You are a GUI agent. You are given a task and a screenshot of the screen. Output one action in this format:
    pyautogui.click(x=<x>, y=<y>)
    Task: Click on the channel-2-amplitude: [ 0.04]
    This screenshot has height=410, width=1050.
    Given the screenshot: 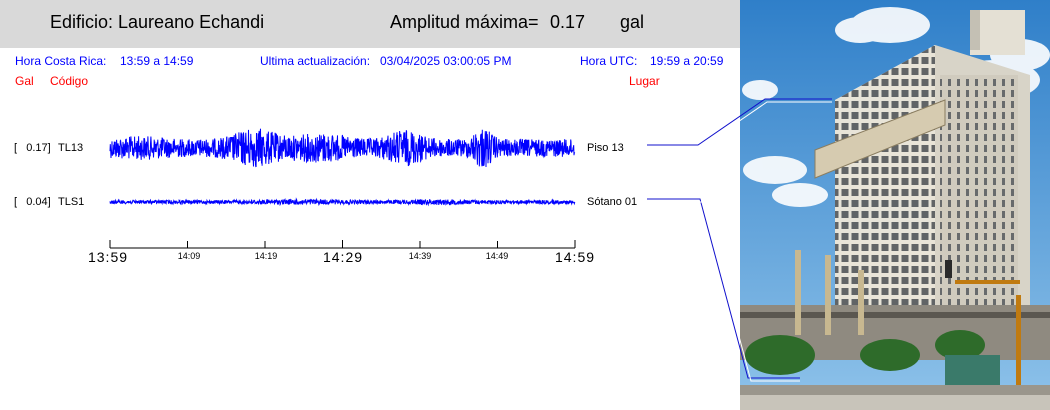 What is the action you would take?
    pyautogui.click(x=32, y=202)
    